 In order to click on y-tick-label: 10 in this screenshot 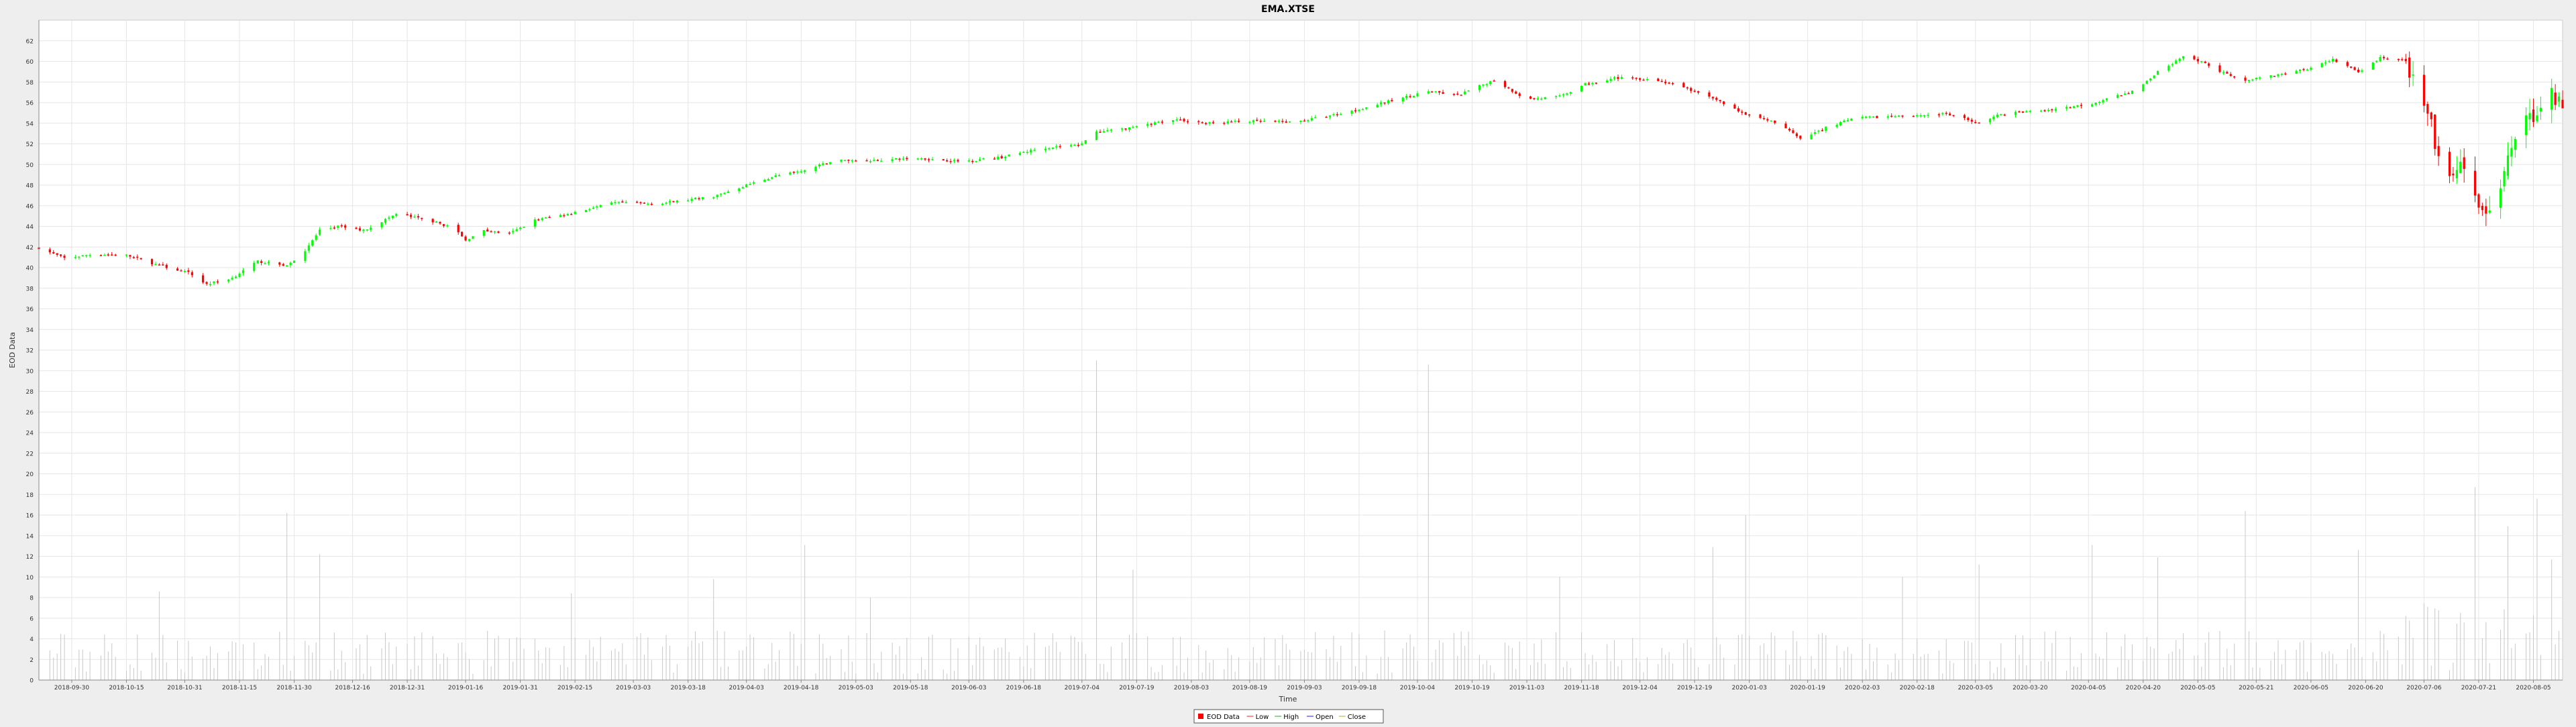, I will do `click(30, 578)`.